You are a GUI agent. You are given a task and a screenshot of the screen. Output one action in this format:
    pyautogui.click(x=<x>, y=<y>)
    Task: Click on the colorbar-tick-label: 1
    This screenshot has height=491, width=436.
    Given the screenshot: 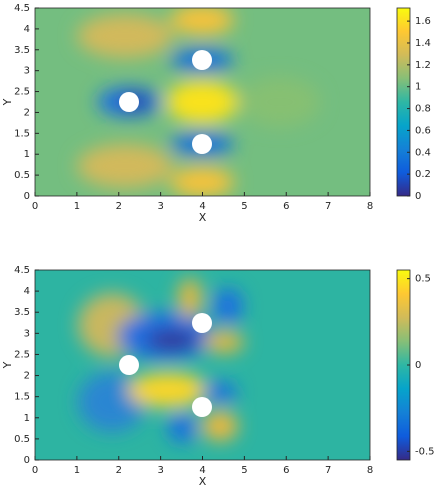 What is the action you would take?
    pyautogui.click(x=418, y=87)
    